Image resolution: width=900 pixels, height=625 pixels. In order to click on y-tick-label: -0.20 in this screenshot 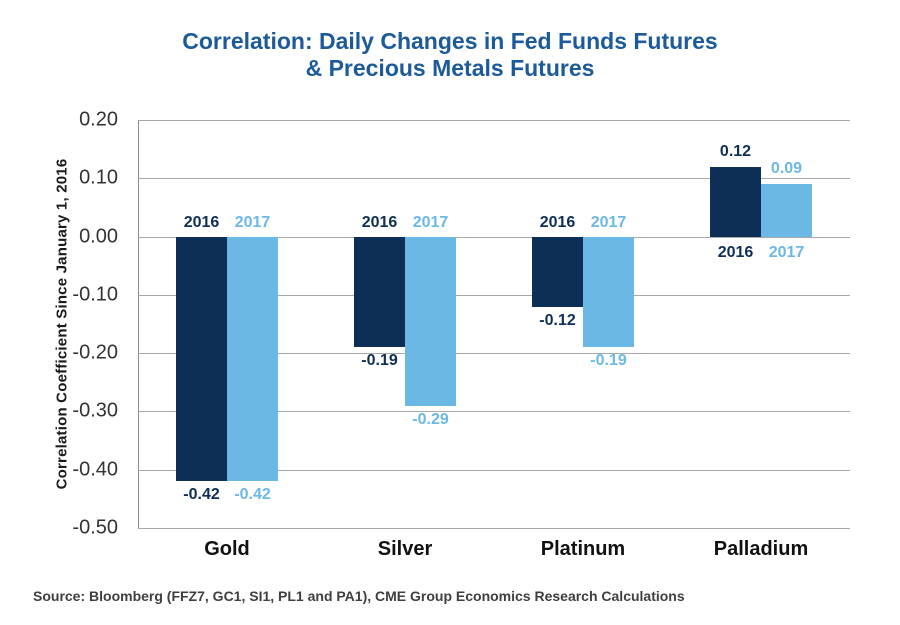, I will do `click(95, 352)`.